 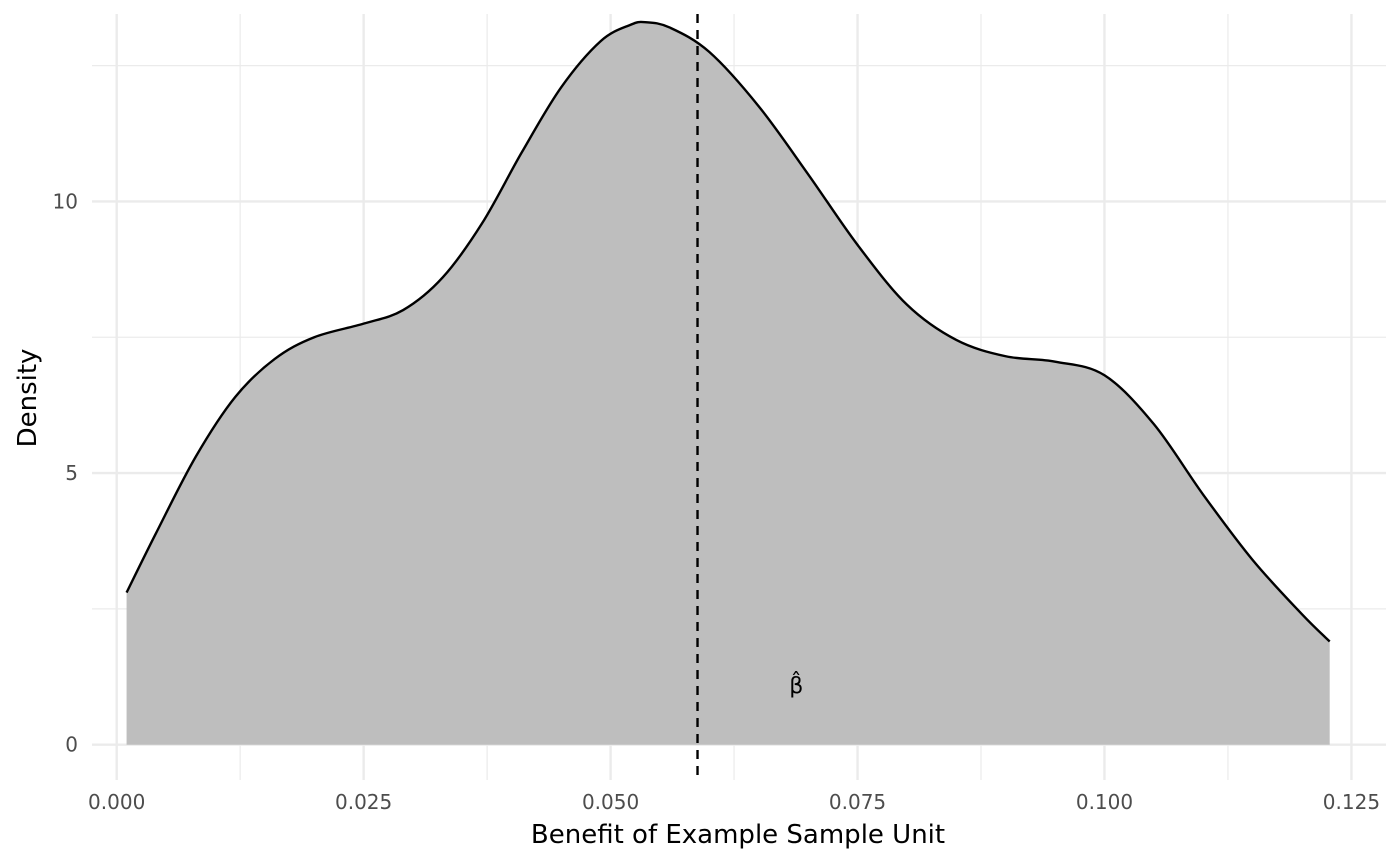 What do you see at coordinates (857, 802) in the screenshot?
I see `x-tick-label: 0.075` at bounding box center [857, 802].